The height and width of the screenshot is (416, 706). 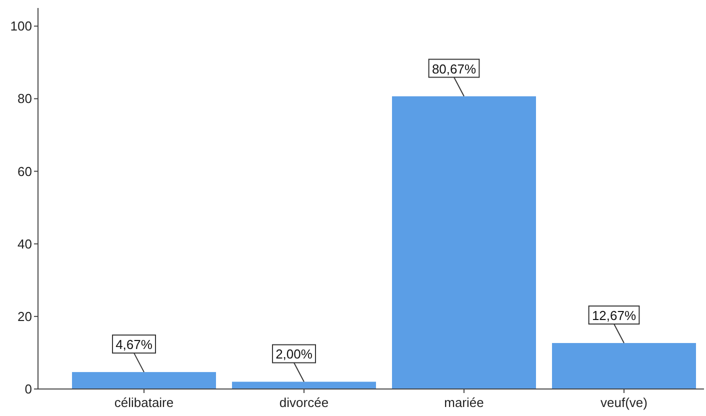 I want to click on y-tick-label: 20, so click(x=25, y=316).